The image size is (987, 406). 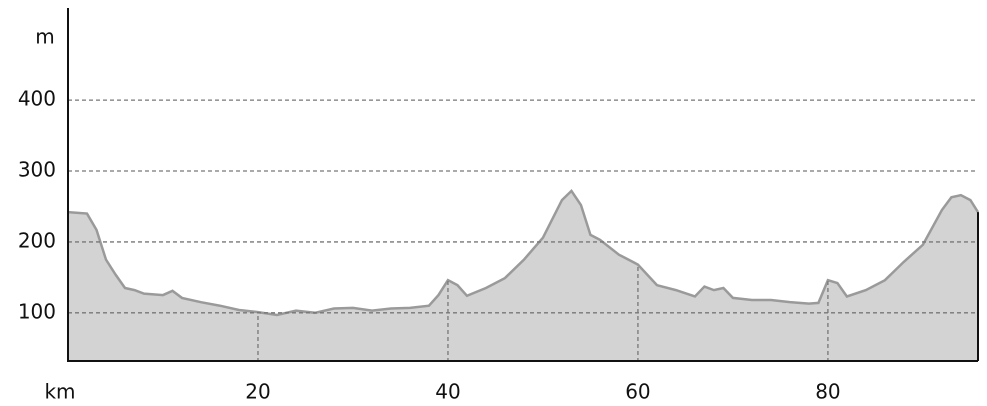 I want to click on x-tick-label: 60, so click(x=637, y=392).